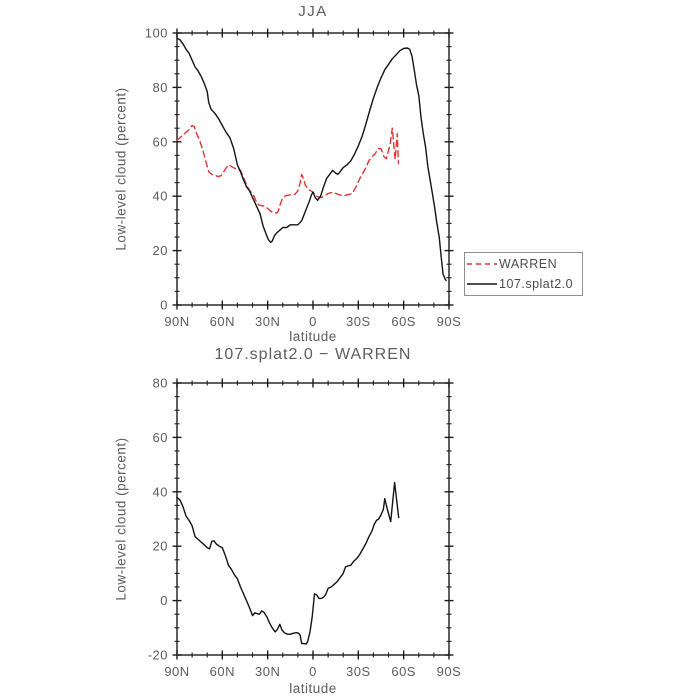 This screenshot has width=700, height=700. I want to click on series-107-splat2-0-warren, so click(288, 563).